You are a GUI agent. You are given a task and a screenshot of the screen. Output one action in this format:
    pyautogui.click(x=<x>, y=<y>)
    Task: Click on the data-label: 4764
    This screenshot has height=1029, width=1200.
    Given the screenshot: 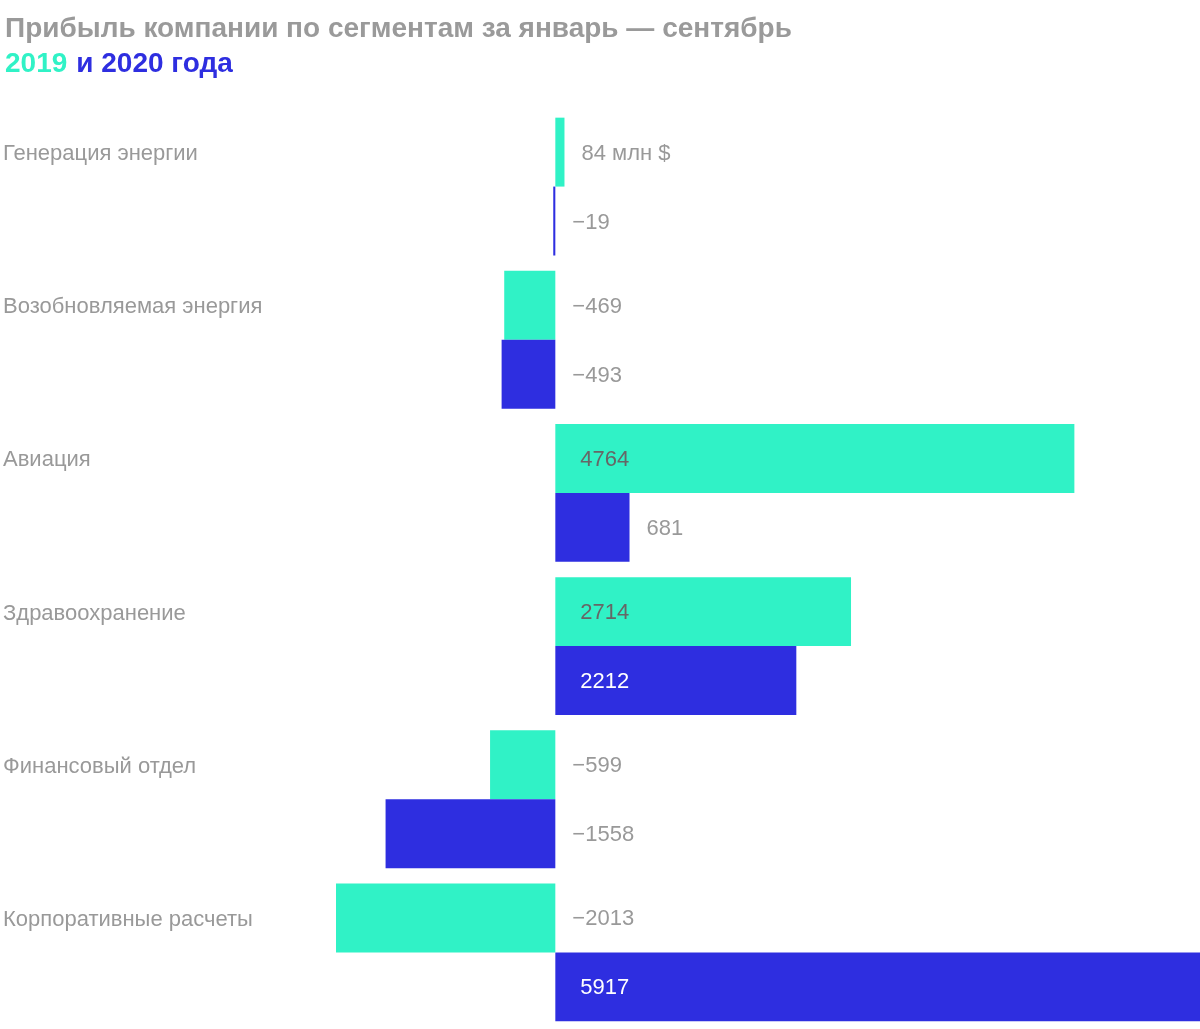 What is the action you would take?
    pyautogui.click(x=605, y=458)
    